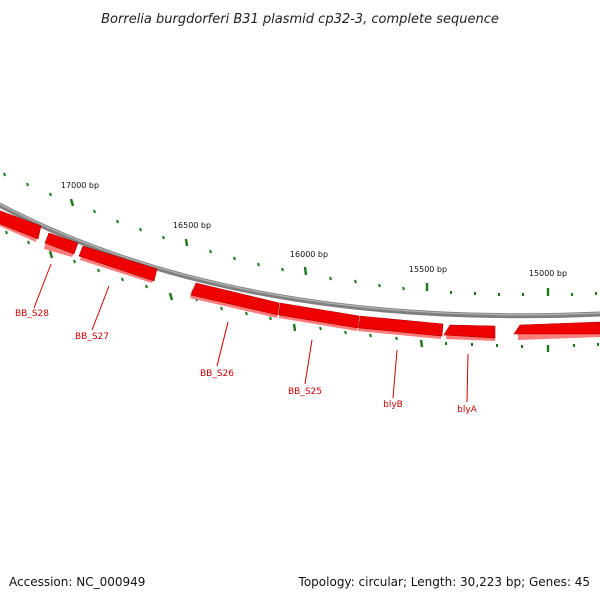  What do you see at coordinates (118, 263) in the screenshot?
I see `gene-arrow-bb-s27` at bounding box center [118, 263].